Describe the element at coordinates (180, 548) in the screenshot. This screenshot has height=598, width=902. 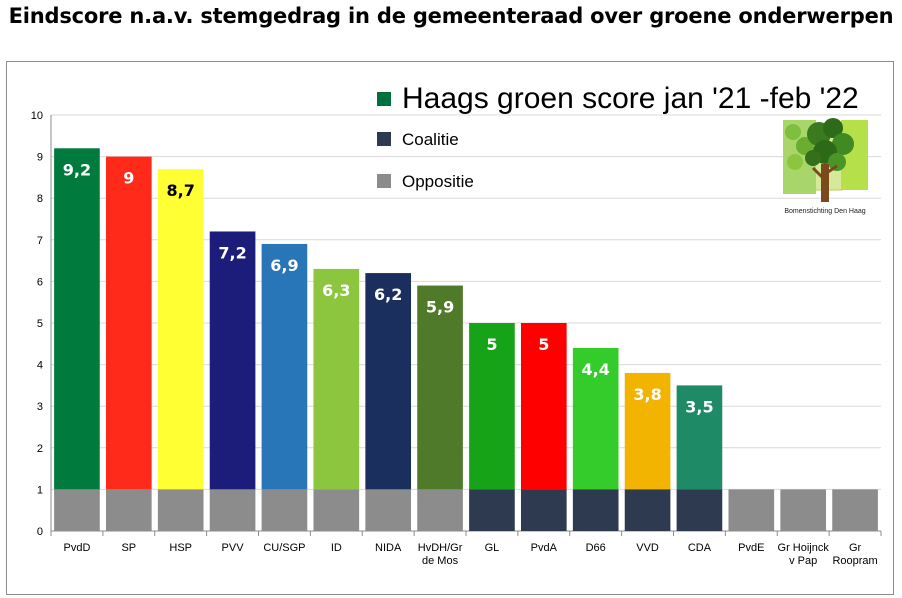
I see `x-tick-label: HSP` at that location.